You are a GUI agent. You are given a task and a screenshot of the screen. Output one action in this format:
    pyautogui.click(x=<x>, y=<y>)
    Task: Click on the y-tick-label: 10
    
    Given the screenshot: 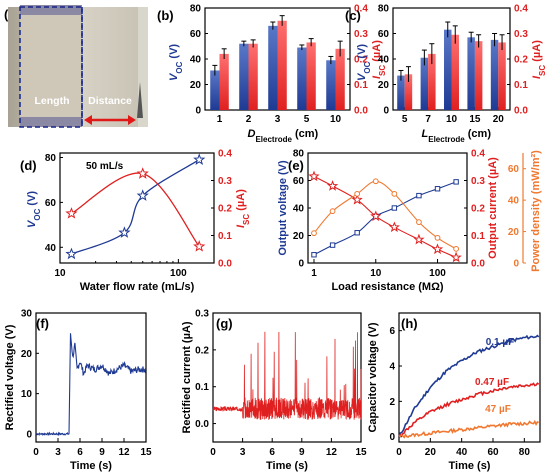 What is the action you would take?
    pyautogui.click(x=27, y=394)
    